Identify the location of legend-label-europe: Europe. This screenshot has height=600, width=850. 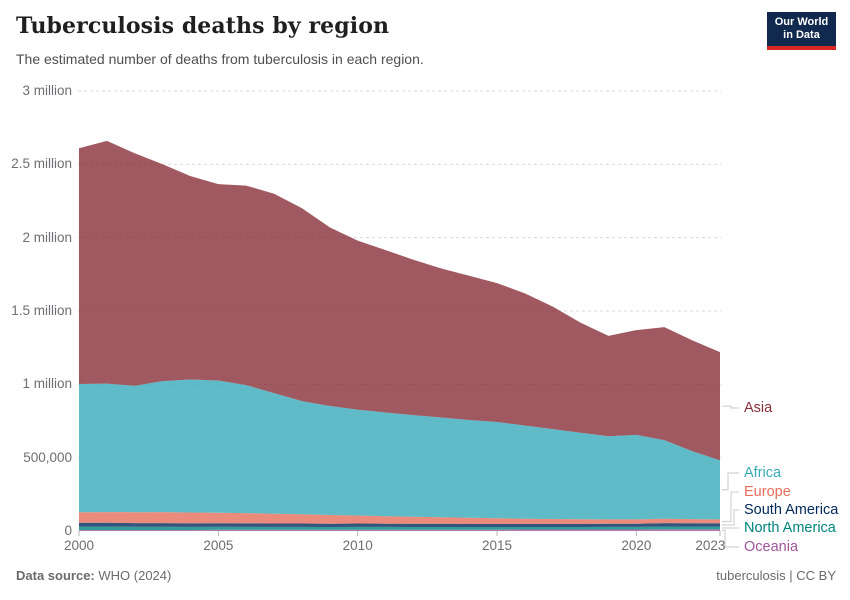
(767, 492).